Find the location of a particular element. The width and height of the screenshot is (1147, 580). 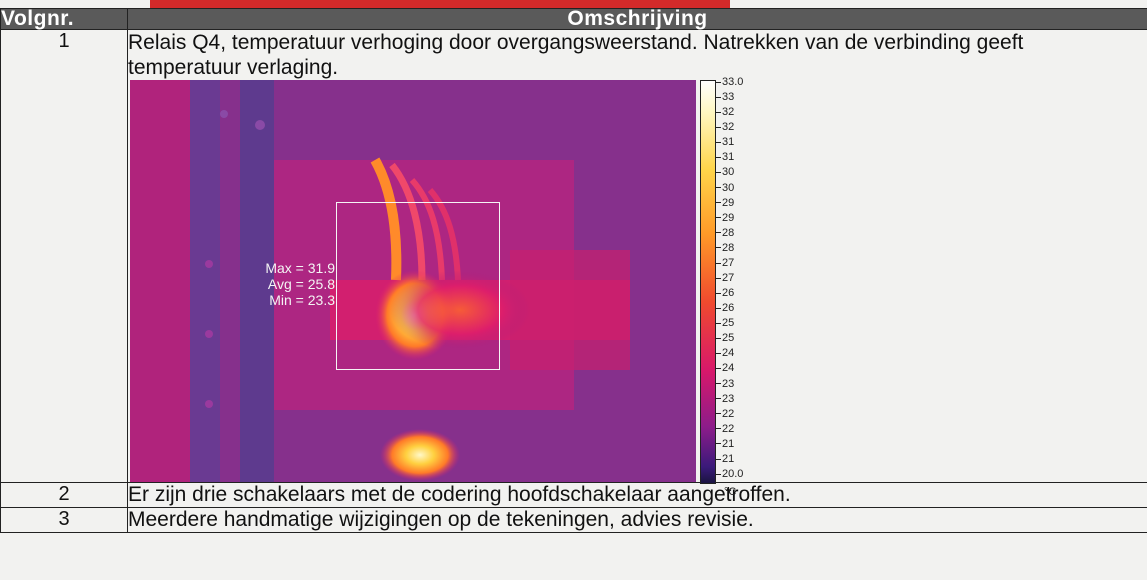

scale-tick-label: 33 is located at coordinates (725, 97).